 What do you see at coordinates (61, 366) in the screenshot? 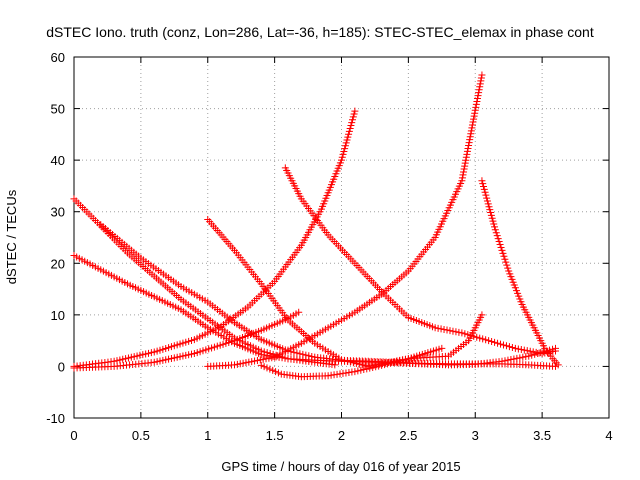
I see `y-tick-label: 0` at bounding box center [61, 366].